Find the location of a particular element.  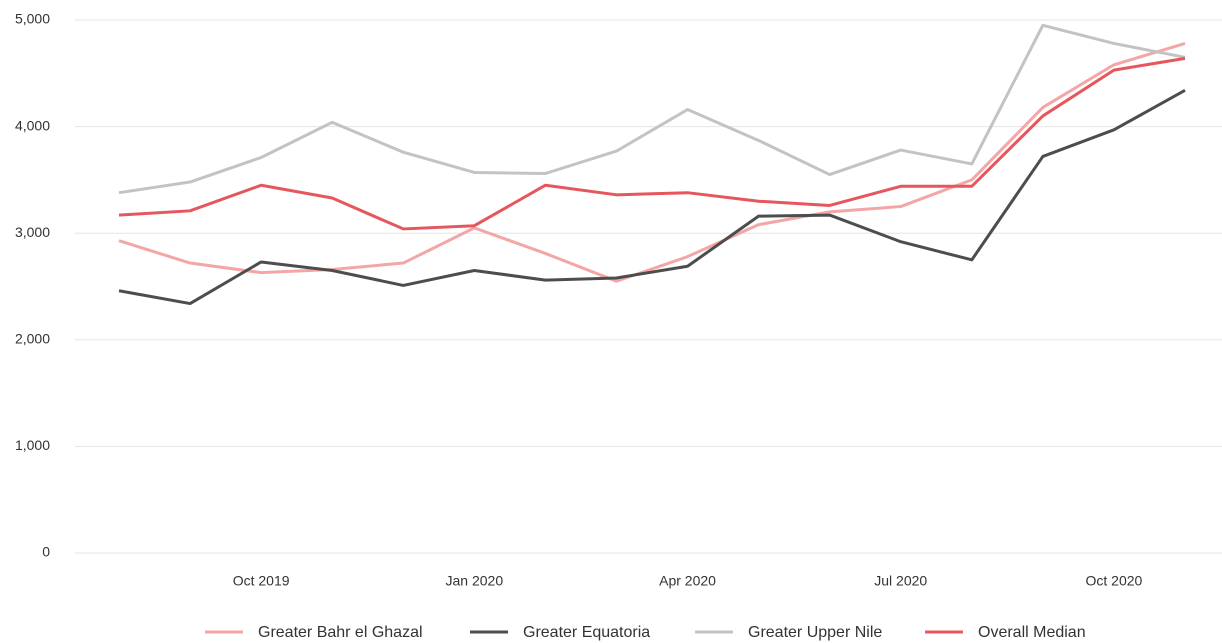

y-tick-label: 4,000 is located at coordinates (32, 125).